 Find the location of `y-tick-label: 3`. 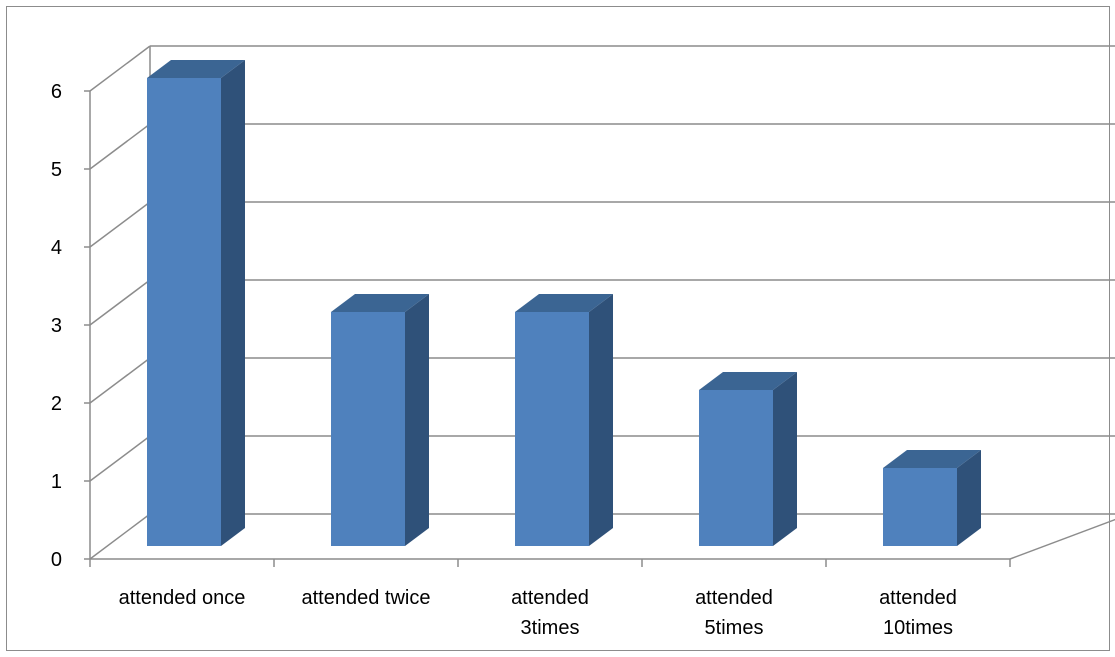

y-tick-label: 3 is located at coordinates (56, 326).